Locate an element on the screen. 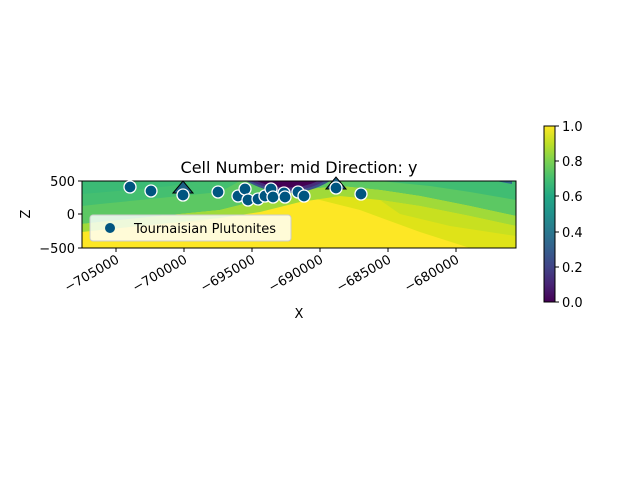 The height and width of the screenshot is (480, 640). legend-marker is located at coordinates (110, 228).